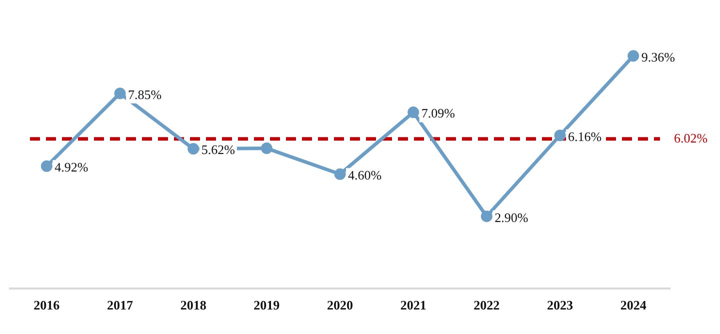 Image resolution: width=720 pixels, height=334 pixels. Describe the element at coordinates (658, 56) in the screenshot. I see `data-label: 9.36%` at that location.